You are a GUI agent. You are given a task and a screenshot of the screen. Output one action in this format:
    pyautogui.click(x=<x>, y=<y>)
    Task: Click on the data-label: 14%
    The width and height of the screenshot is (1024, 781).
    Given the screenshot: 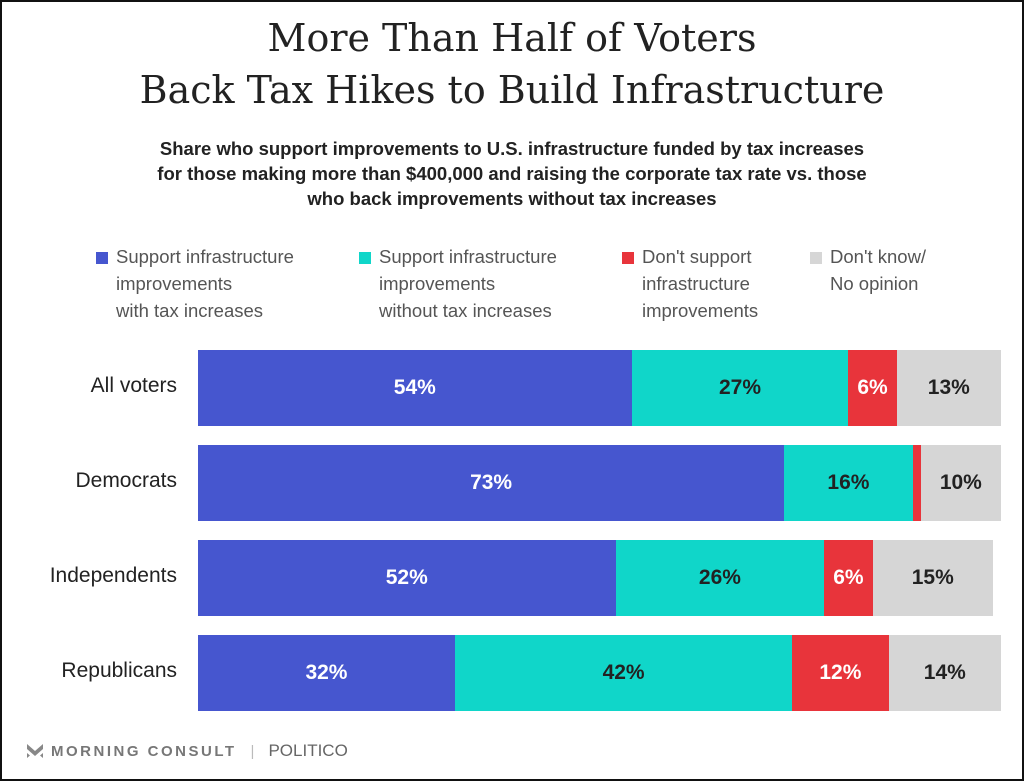 What is the action you would take?
    pyautogui.click(x=944, y=672)
    